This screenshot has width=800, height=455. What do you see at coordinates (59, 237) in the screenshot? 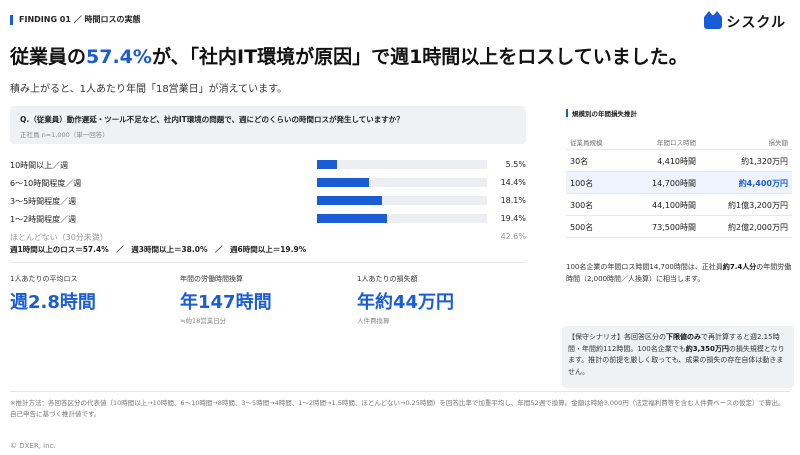
I see `bar-label: ほとんどない（30分未満）` at bounding box center [59, 237].